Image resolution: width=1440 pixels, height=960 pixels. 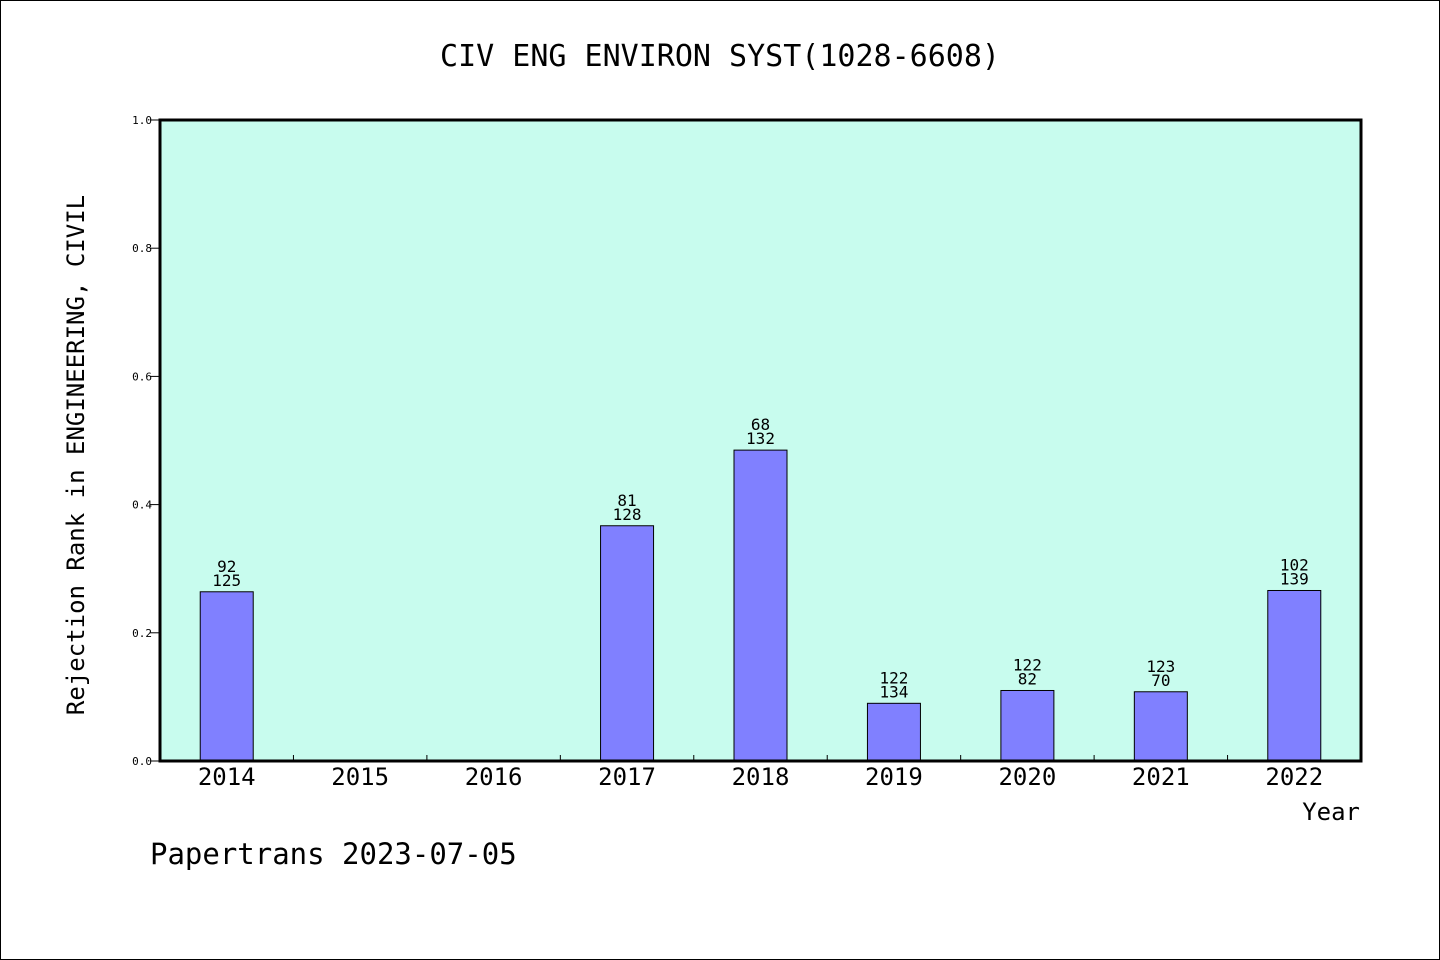 What do you see at coordinates (760, 424) in the screenshot?
I see `bar-label-top: 68` at bounding box center [760, 424].